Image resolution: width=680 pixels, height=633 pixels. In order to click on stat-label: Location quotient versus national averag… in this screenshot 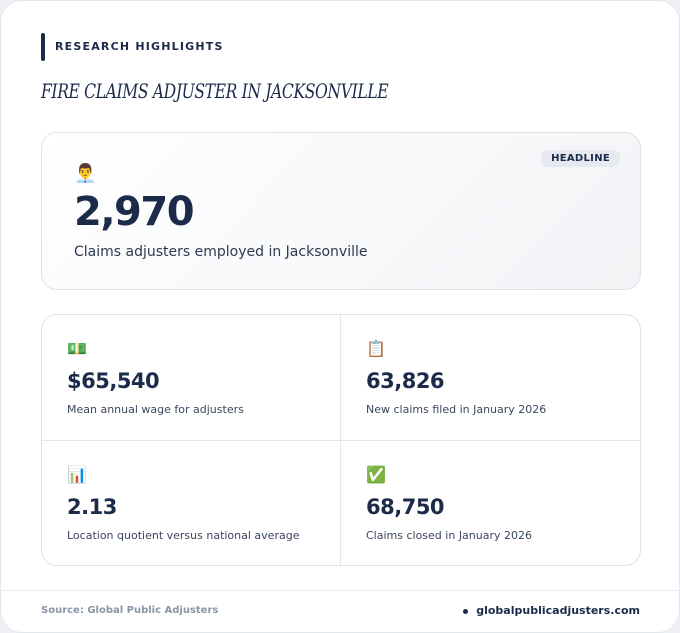, I will do `click(183, 535)`.